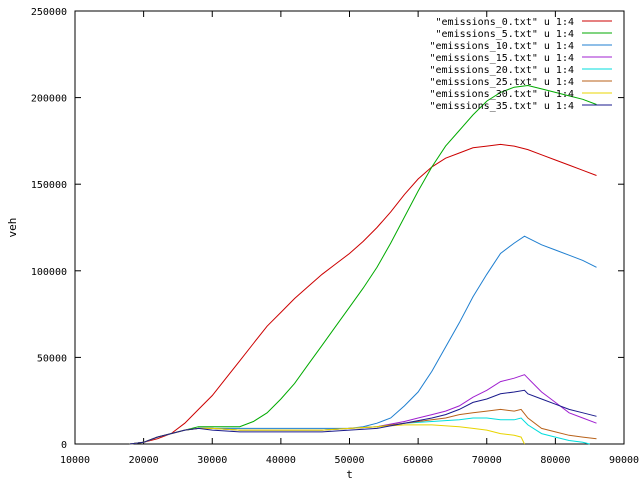 The width and height of the screenshot is (640, 480). Describe the element at coordinates (64, 445) in the screenshot. I see `y-tick-label: 0` at that location.